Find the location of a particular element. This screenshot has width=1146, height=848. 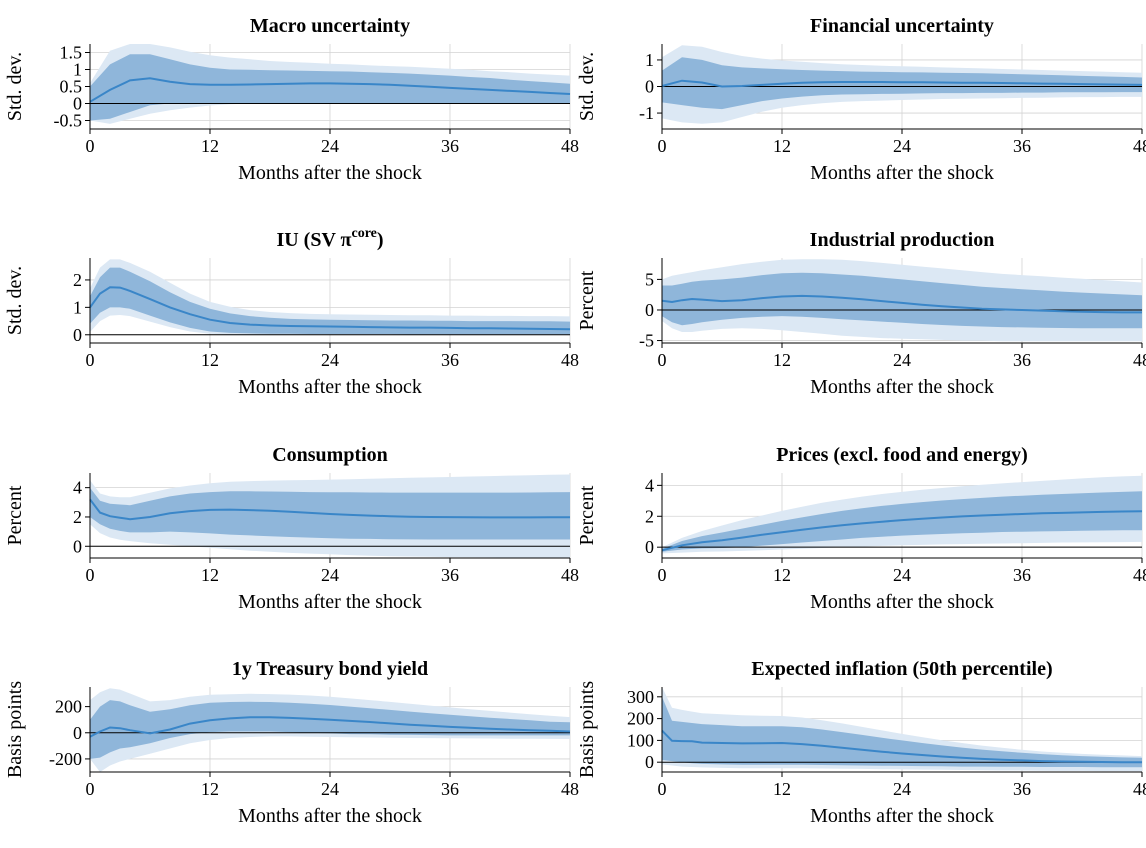

chart-title-text: Industrial production is located at coordinates (902, 240).